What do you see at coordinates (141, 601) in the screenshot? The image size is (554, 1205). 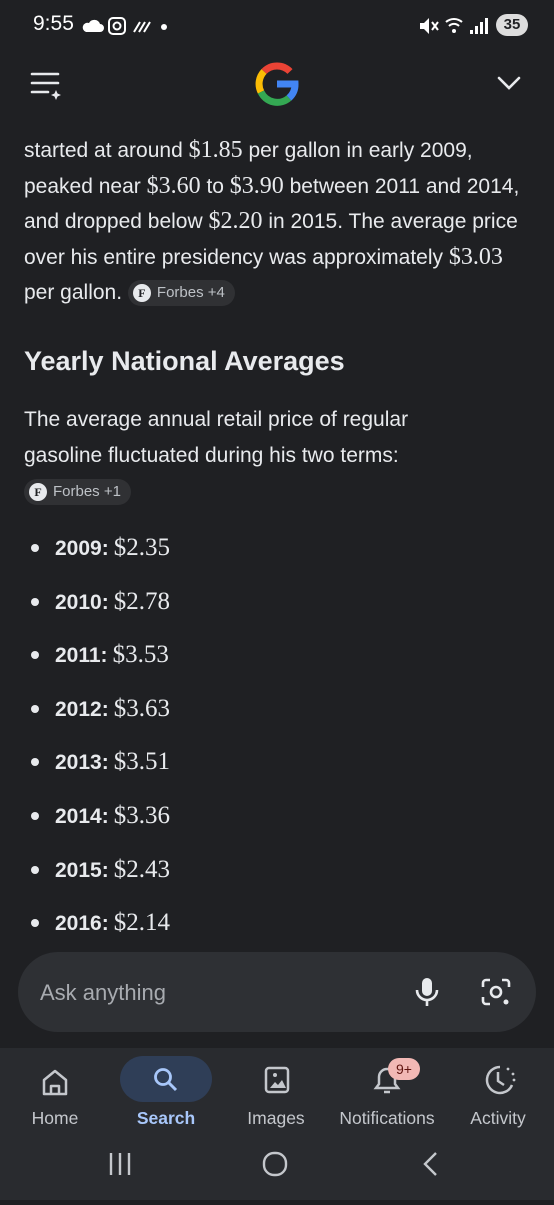 I see `price: $2.78` at bounding box center [141, 601].